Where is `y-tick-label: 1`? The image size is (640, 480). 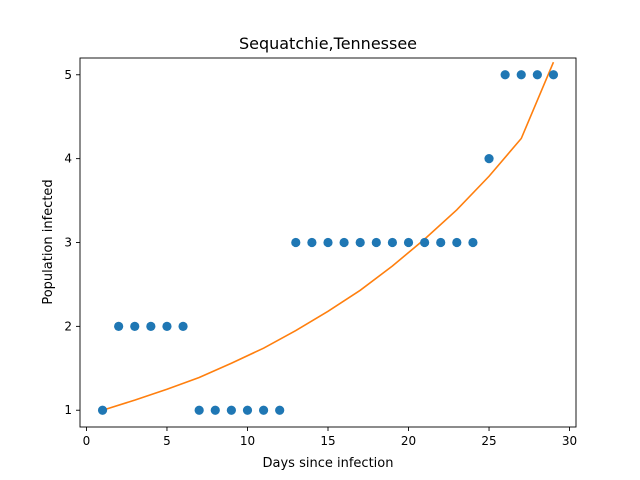
y-tick-label: 1 is located at coordinates (68, 410).